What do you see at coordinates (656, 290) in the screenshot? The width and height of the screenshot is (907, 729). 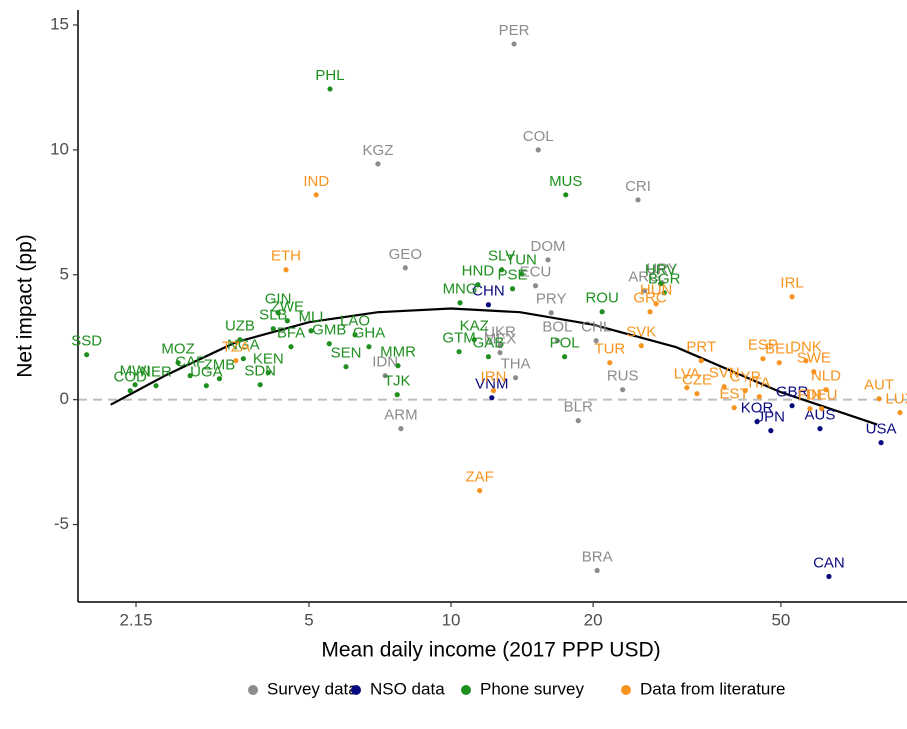 I see `point-label: HUN` at bounding box center [656, 290].